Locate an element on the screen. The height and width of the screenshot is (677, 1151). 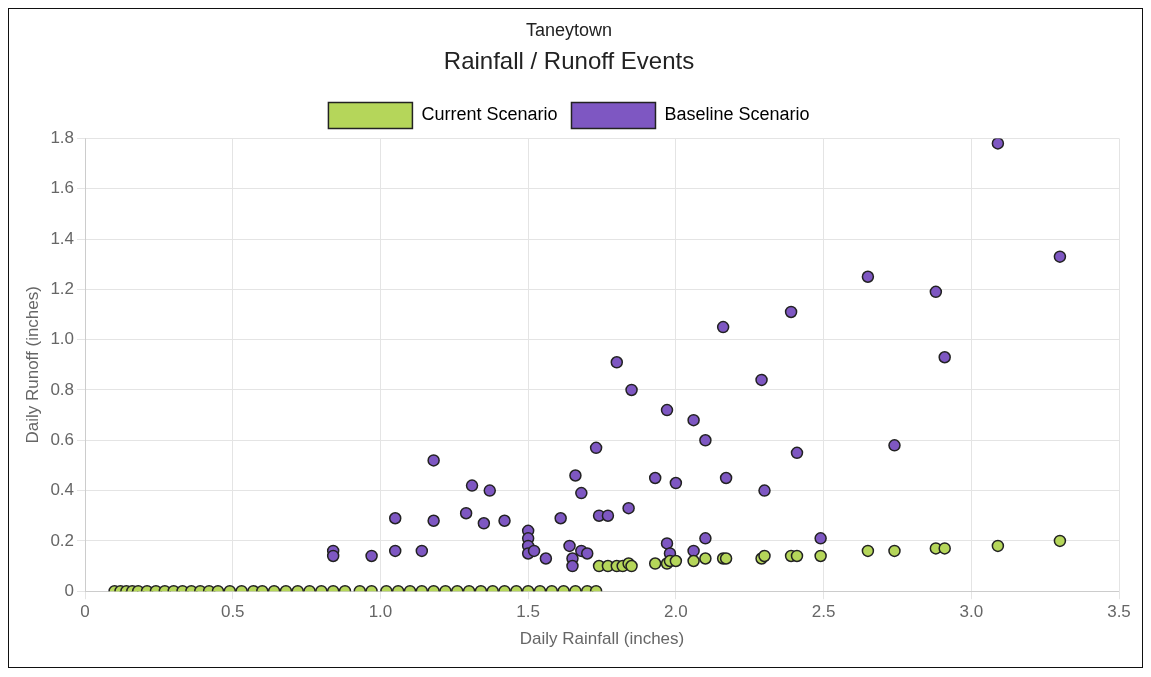
y-tick-label: 0.2 is located at coordinates (62, 540).